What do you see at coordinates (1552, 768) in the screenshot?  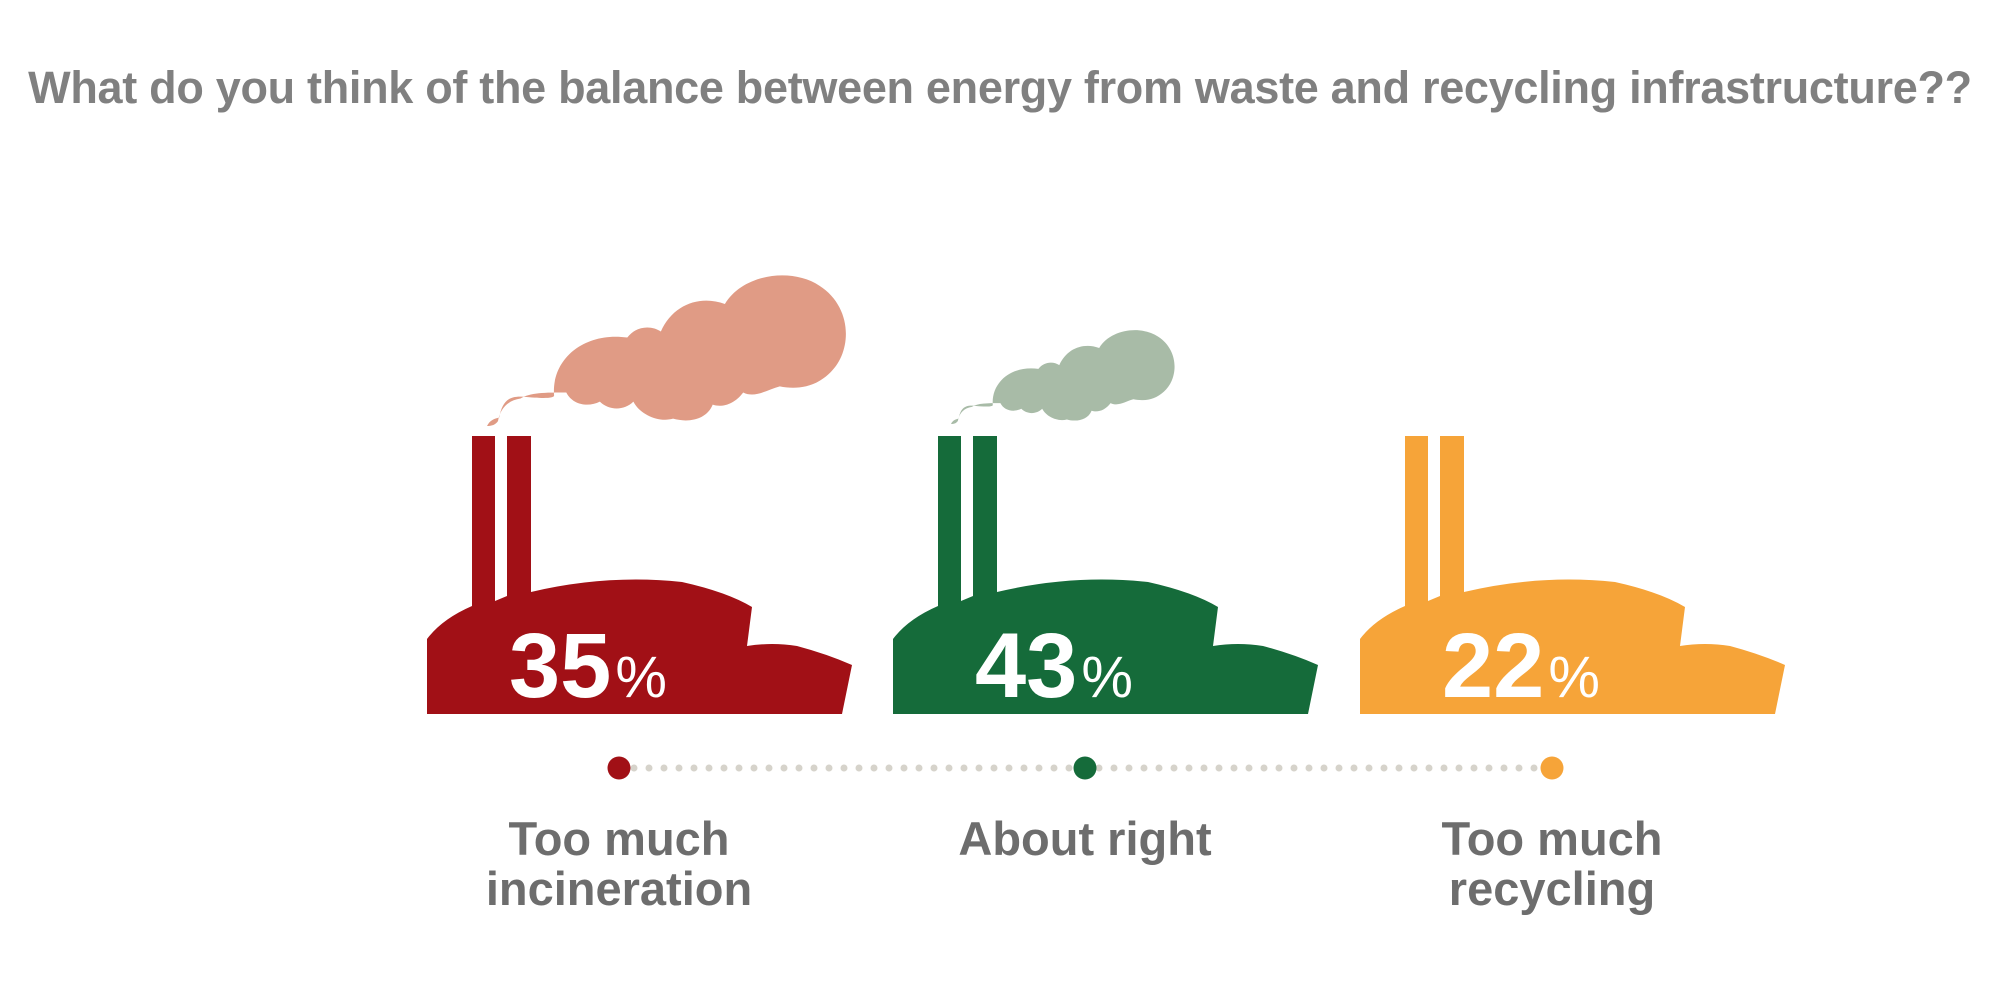 I see `dot-too-much-recycling` at bounding box center [1552, 768].